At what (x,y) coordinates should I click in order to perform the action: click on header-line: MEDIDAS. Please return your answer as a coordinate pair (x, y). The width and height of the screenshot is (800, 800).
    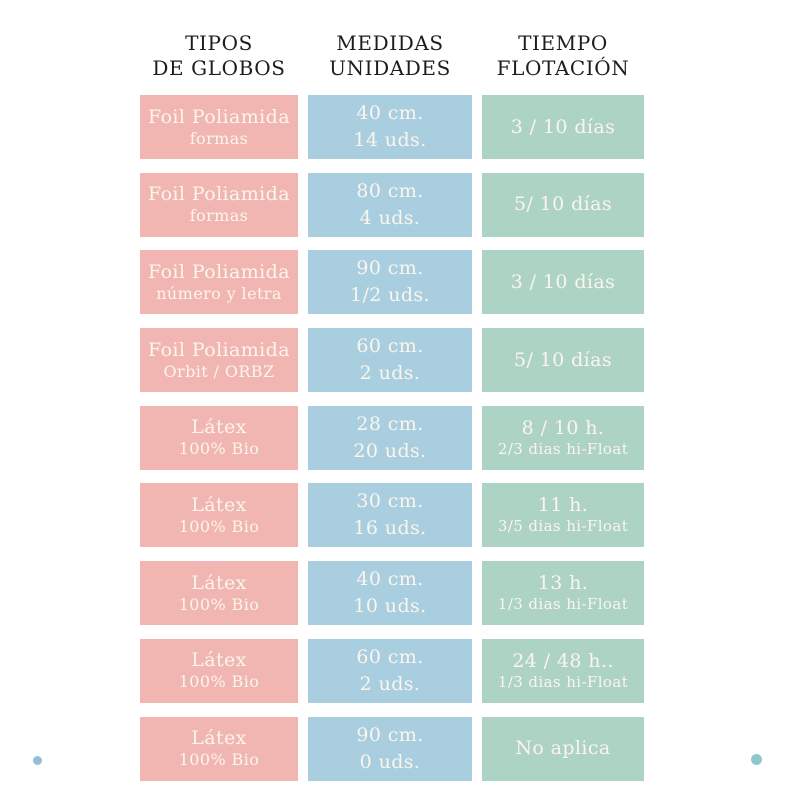
    Looking at the image, I should click on (390, 43).